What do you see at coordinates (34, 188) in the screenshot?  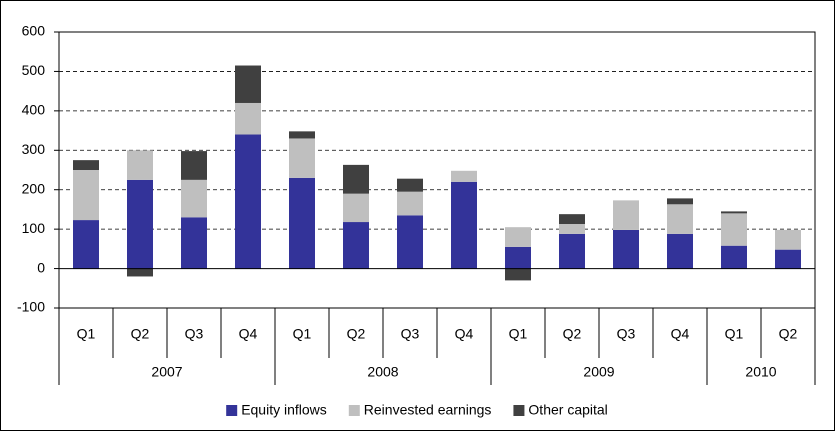 I see `y-tick-label: 200` at bounding box center [34, 188].